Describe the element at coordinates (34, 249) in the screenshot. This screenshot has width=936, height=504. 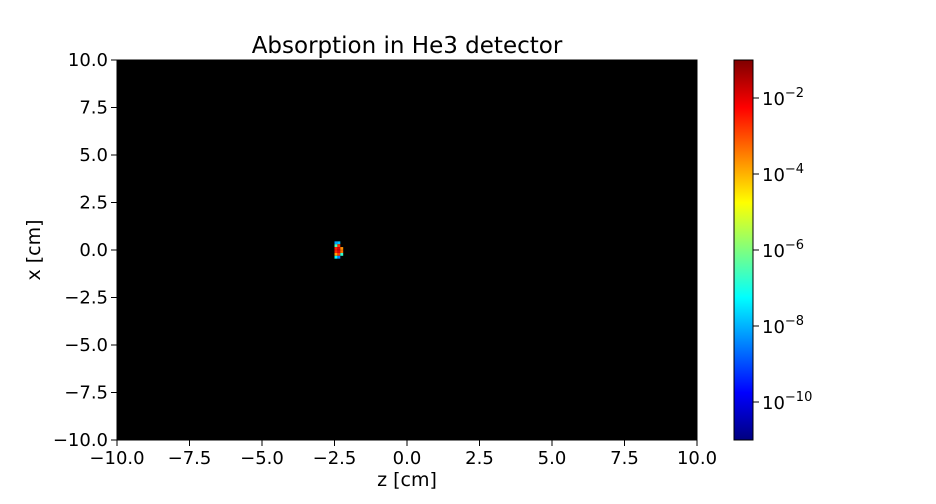
I see `y-axis-label: x [cm]` at that location.